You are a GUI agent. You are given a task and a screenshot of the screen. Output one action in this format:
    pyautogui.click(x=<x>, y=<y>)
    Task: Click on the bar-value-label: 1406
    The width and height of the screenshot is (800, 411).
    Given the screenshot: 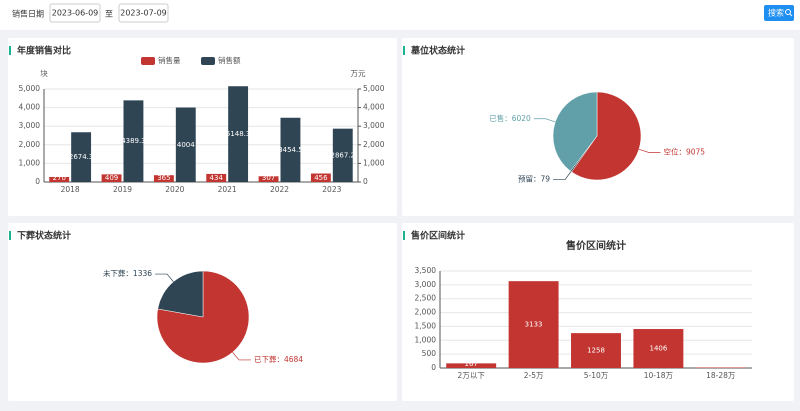 What is the action you would take?
    pyautogui.click(x=658, y=349)
    